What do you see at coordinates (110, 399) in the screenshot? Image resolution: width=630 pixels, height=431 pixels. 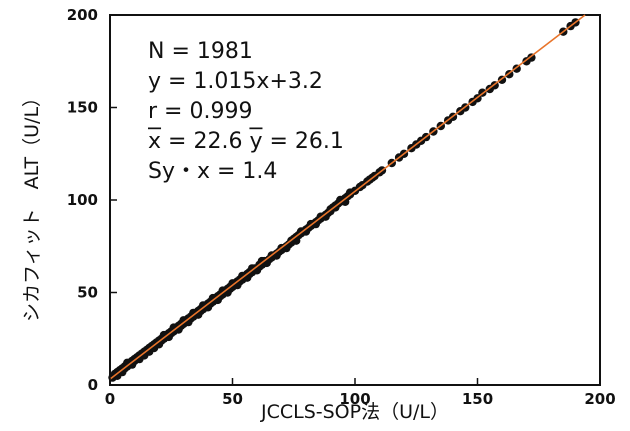 I see `x-tick-label: 0` at bounding box center [110, 399].